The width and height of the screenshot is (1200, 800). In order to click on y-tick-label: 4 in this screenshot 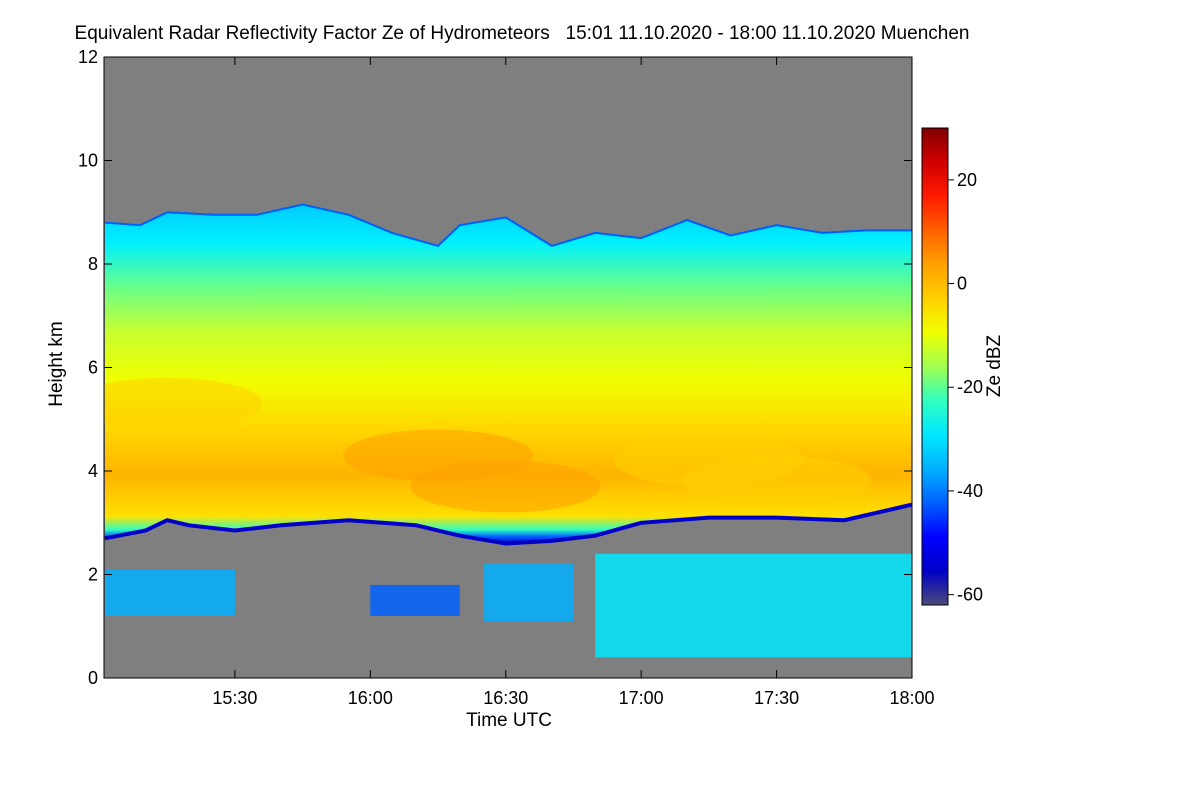, I will do `click(93, 471)`.